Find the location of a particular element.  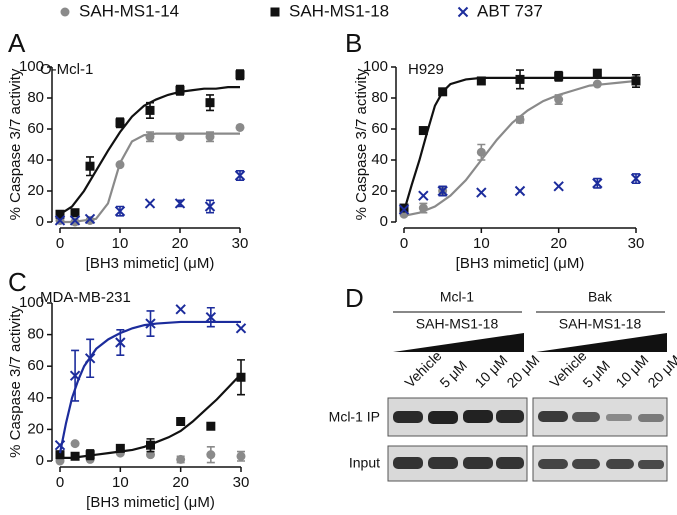

group-label: Bak is located at coordinates (600, 297).